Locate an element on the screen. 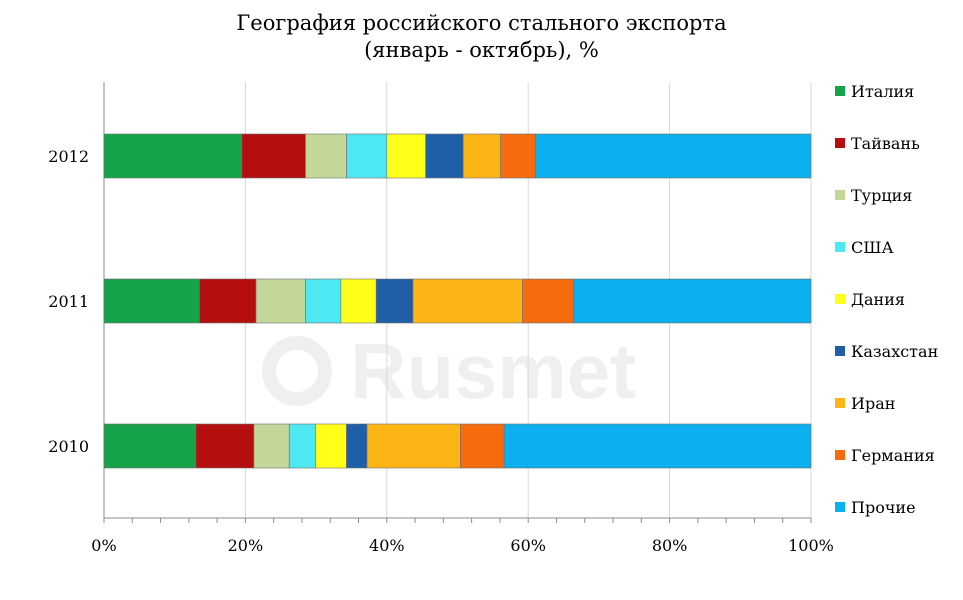  legend-item: Тайвань is located at coordinates (877, 143).